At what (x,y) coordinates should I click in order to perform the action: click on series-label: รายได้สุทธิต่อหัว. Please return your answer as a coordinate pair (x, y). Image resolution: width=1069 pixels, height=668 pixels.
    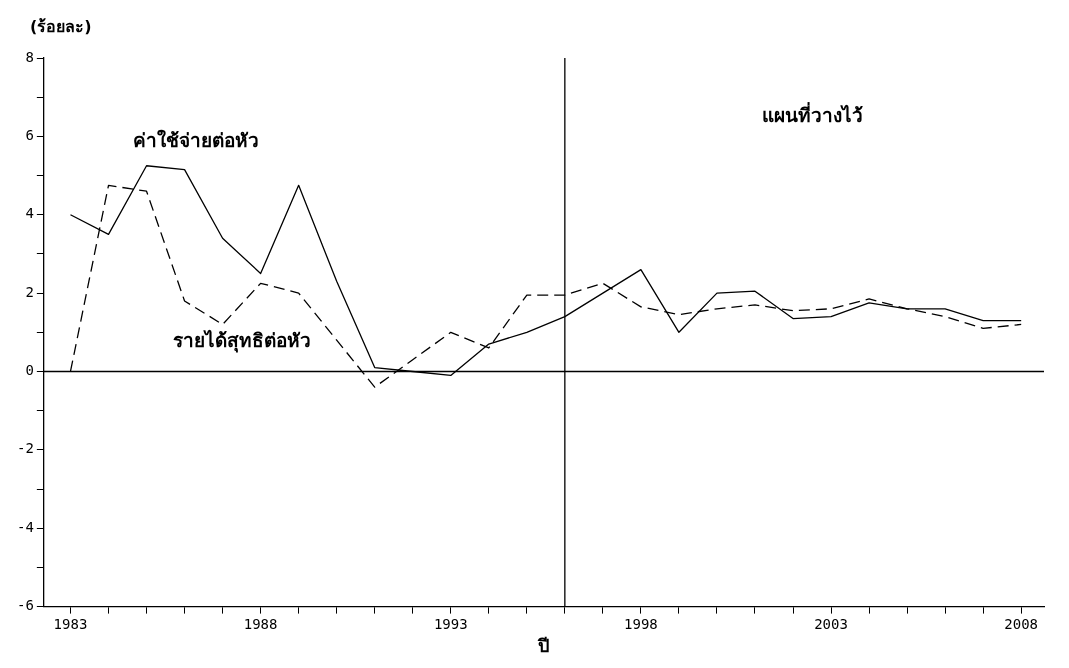
    Looking at the image, I should click on (241, 341).